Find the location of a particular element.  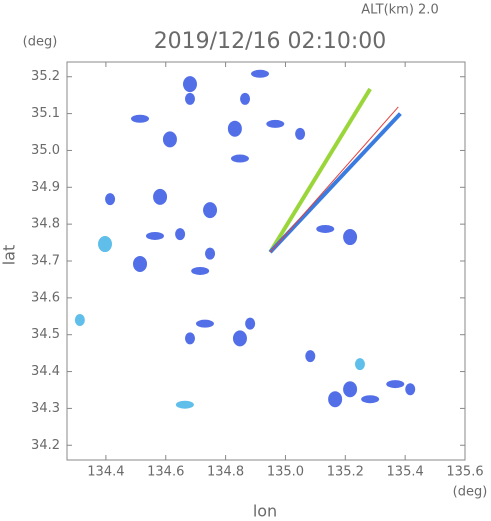

y-tick-label: 34.3 is located at coordinates (45, 408).